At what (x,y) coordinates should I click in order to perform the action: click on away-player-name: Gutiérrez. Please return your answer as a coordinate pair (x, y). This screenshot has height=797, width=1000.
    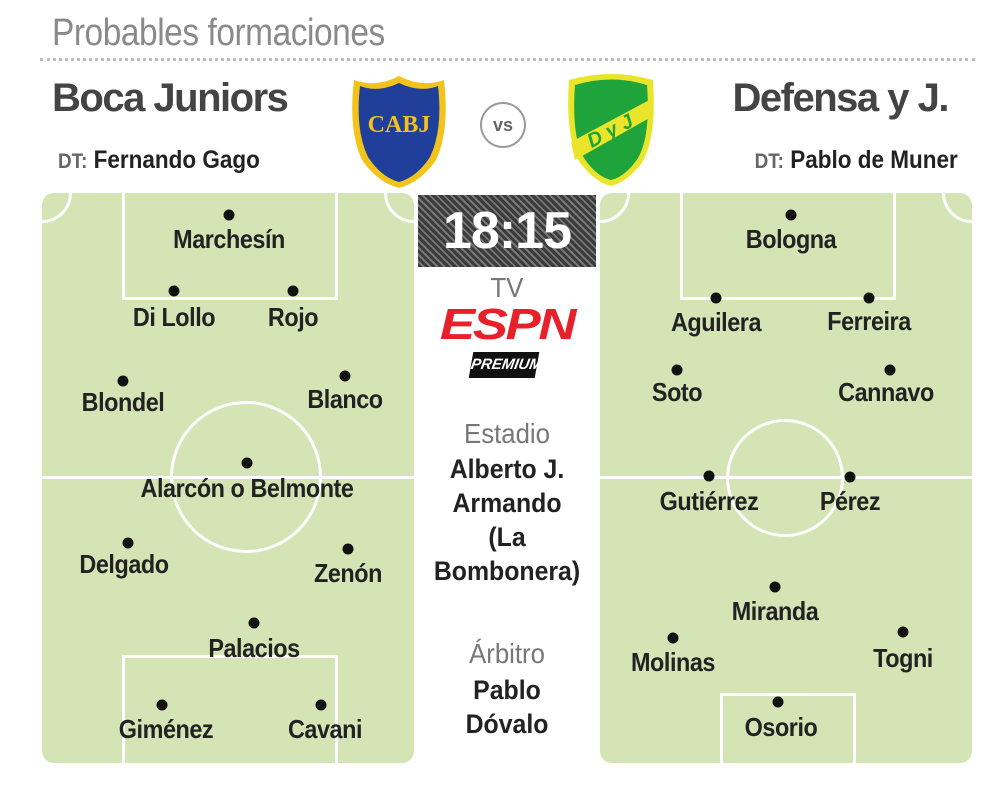
    Looking at the image, I should click on (709, 501).